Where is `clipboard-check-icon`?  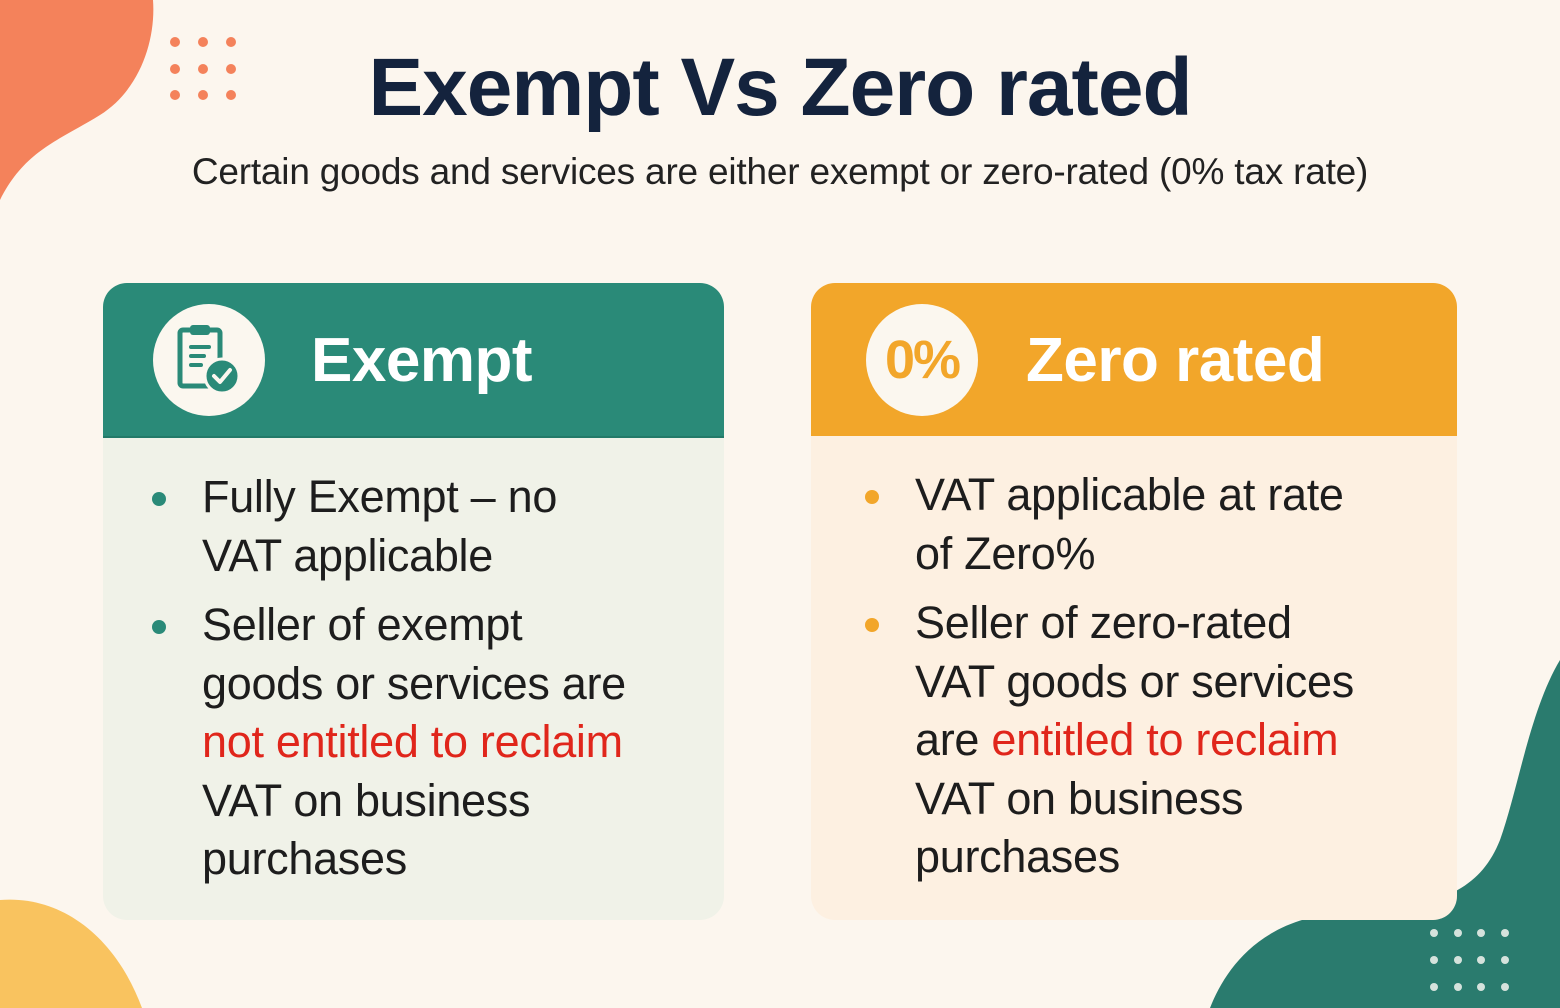
clipboard-check-icon is located at coordinates (209, 360).